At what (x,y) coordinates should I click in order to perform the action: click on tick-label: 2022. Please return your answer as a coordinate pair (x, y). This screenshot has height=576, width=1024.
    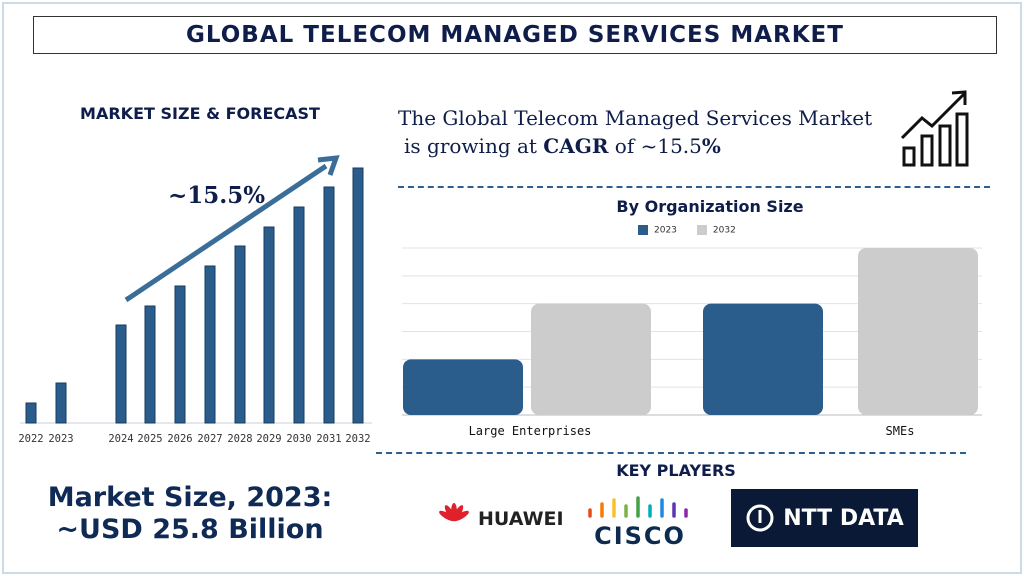
    Looking at the image, I should click on (30, 439).